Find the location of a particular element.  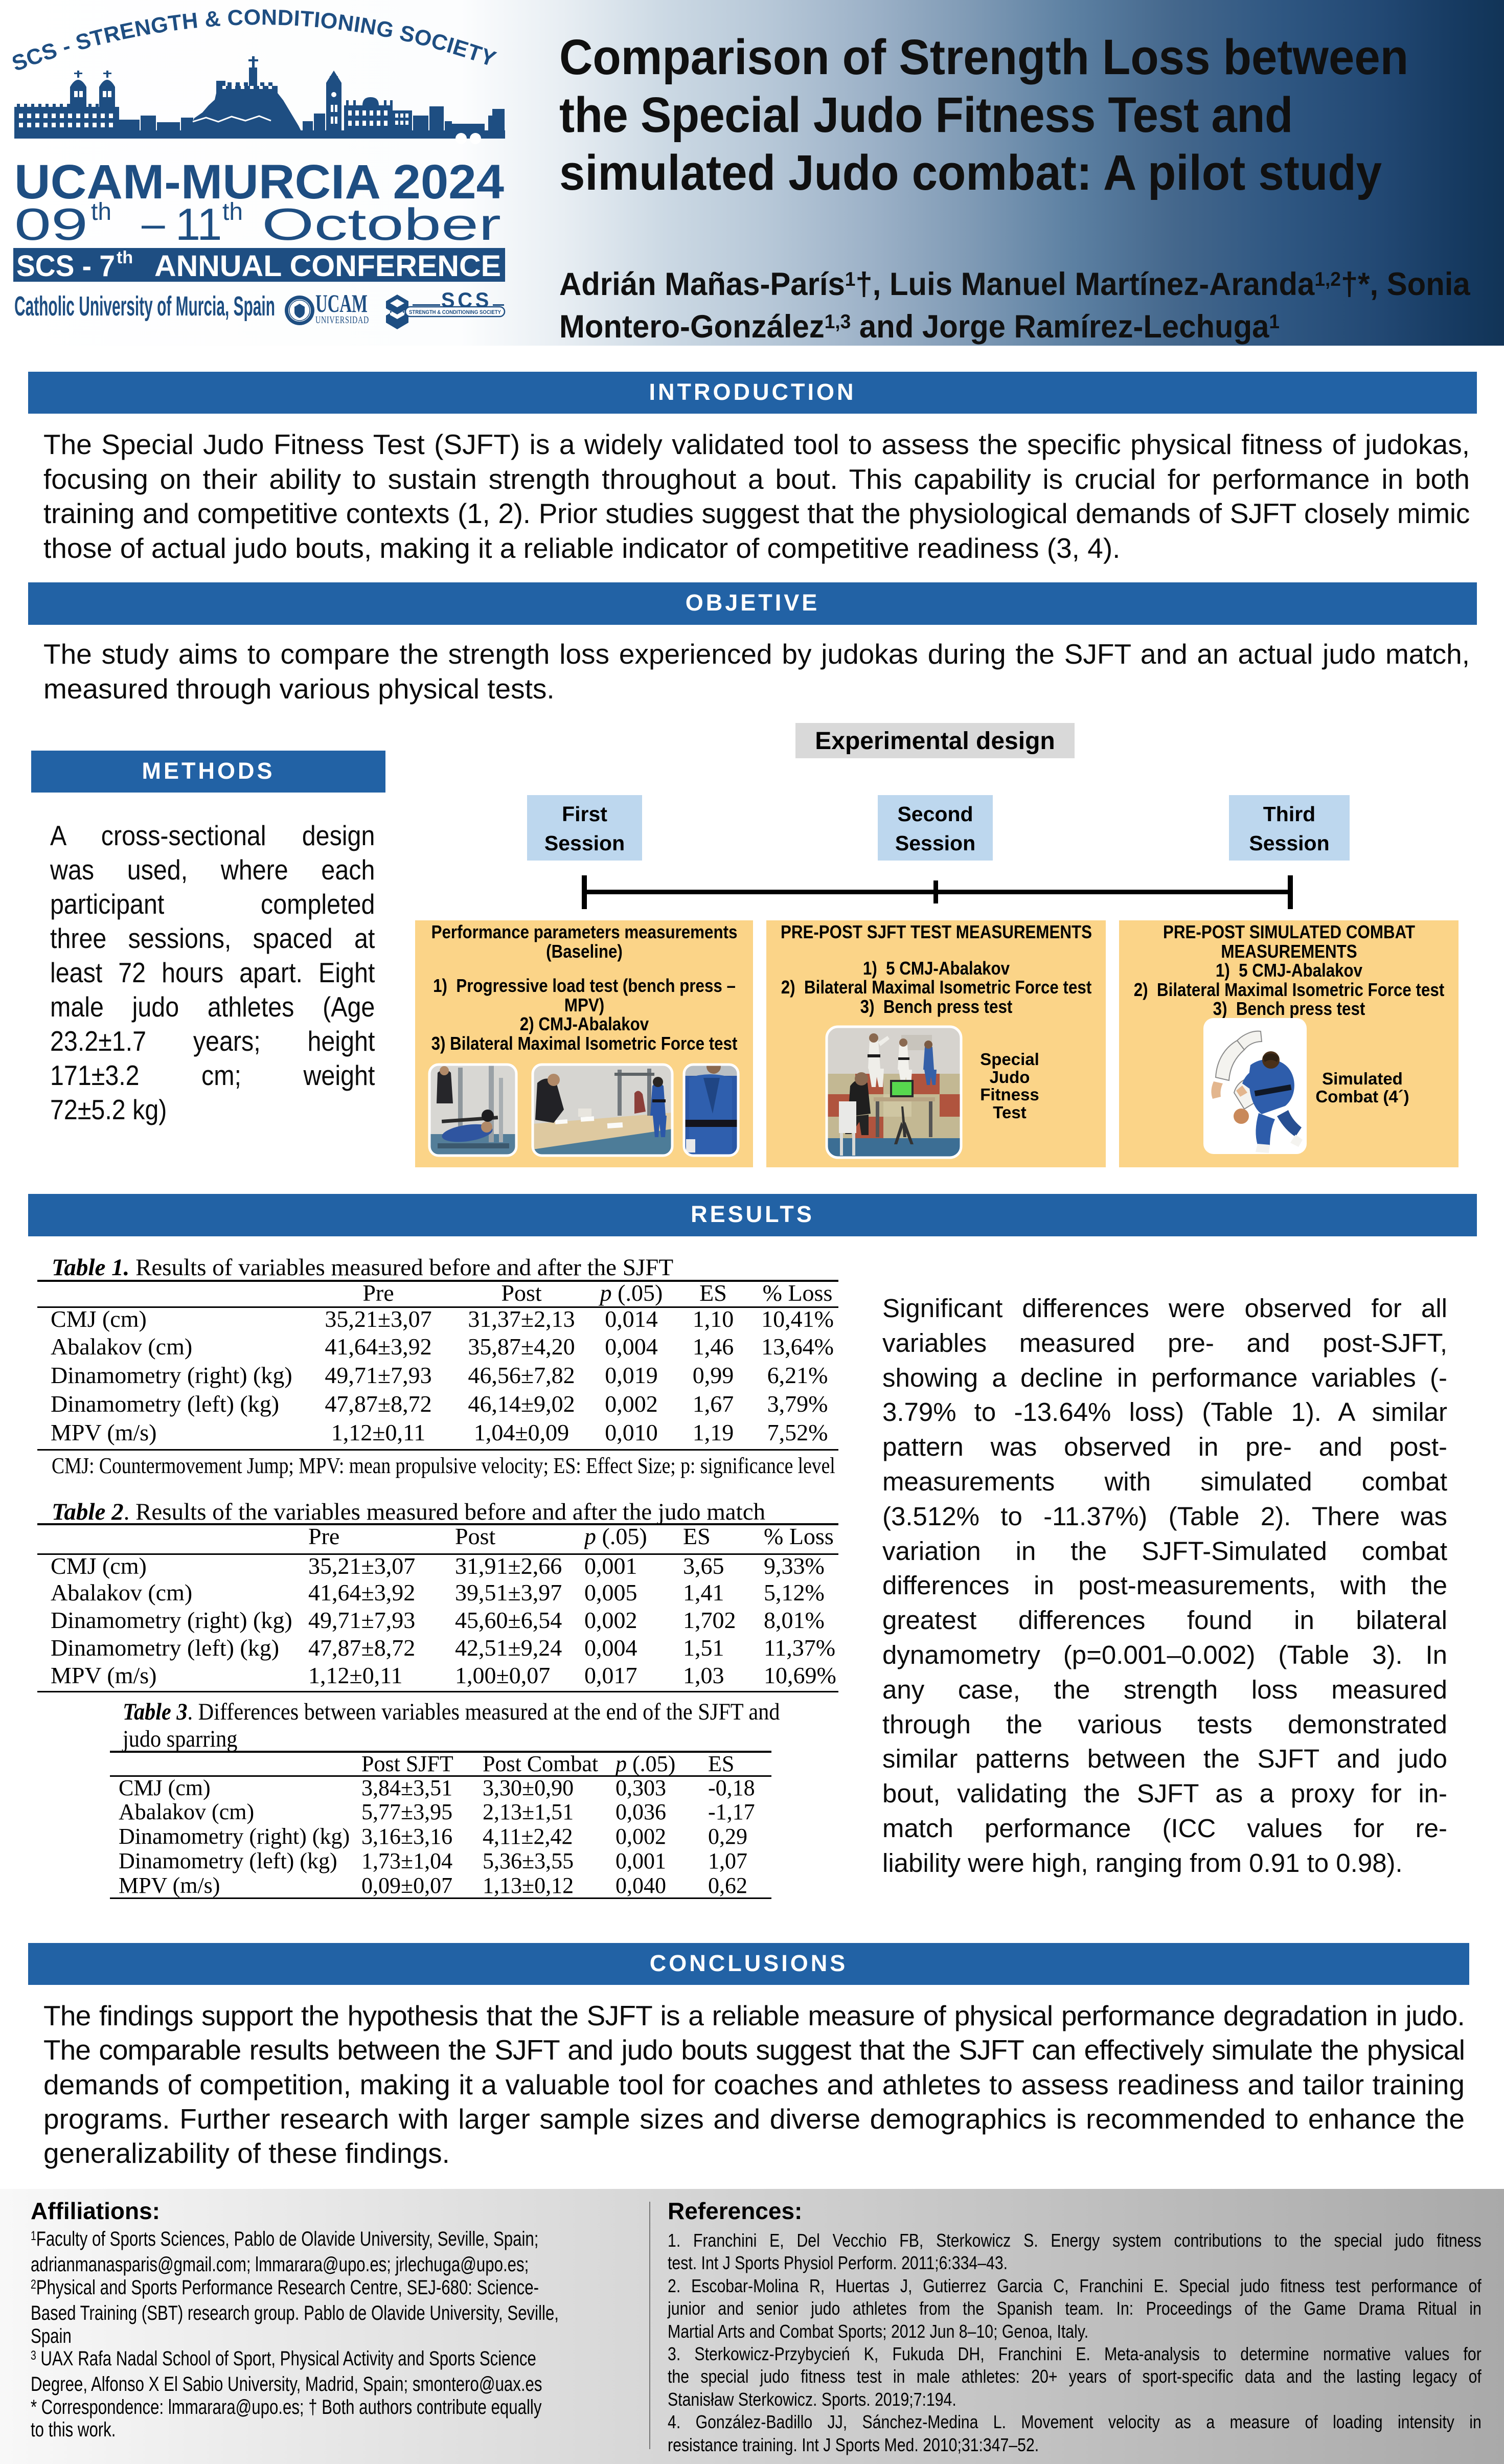

svg-text: 09 is located at coordinates (51, 225).